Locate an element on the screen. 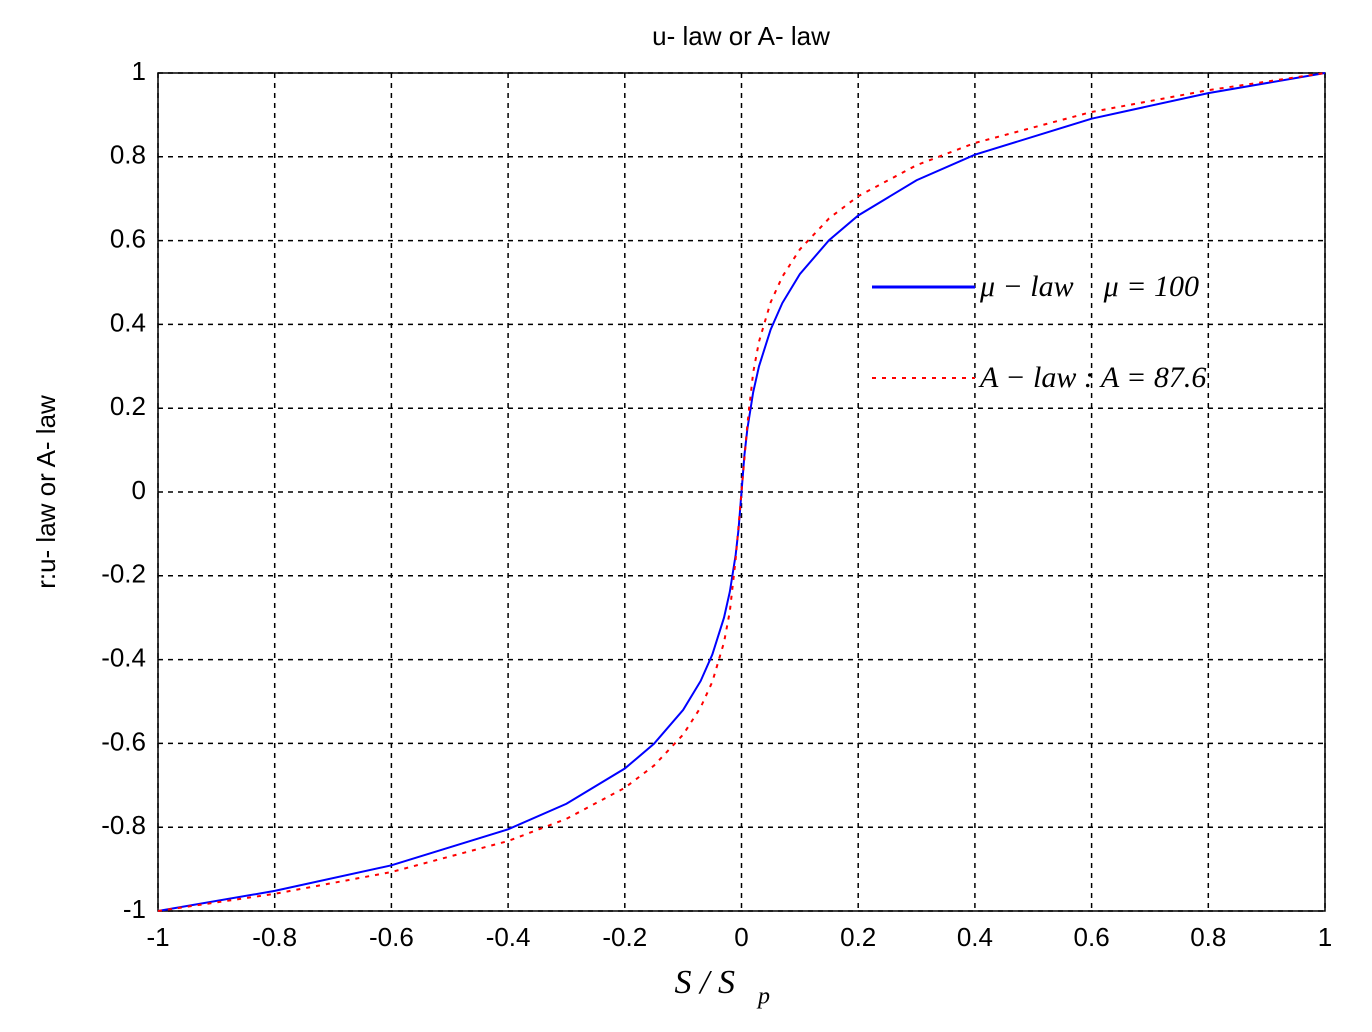 The height and width of the screenshot is (1032, 1372). y-tick-label: -0.2 is located at coordinates (123, 574).